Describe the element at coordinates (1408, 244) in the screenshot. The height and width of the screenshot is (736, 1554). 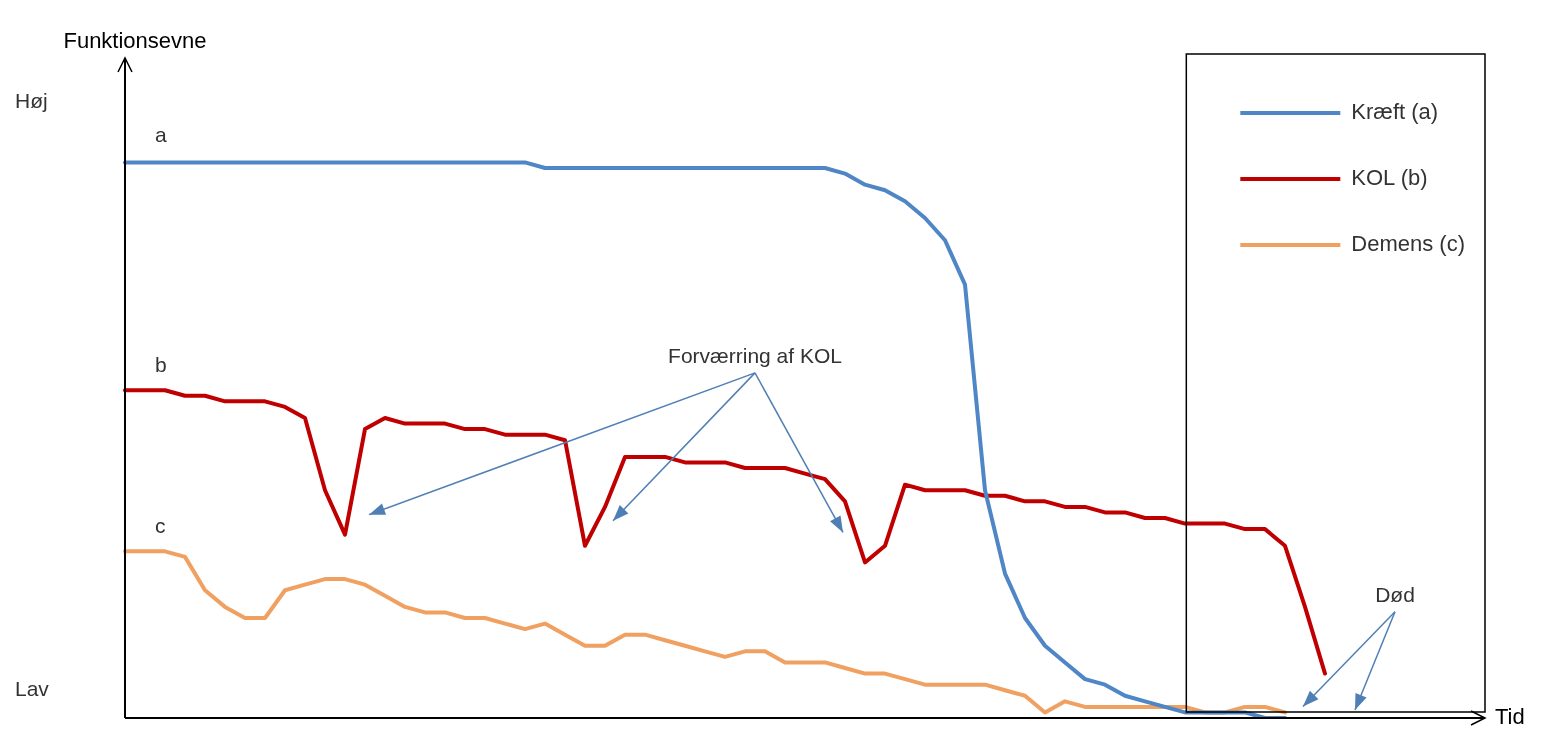
I see `legend-label: Demens (c)` at that location.